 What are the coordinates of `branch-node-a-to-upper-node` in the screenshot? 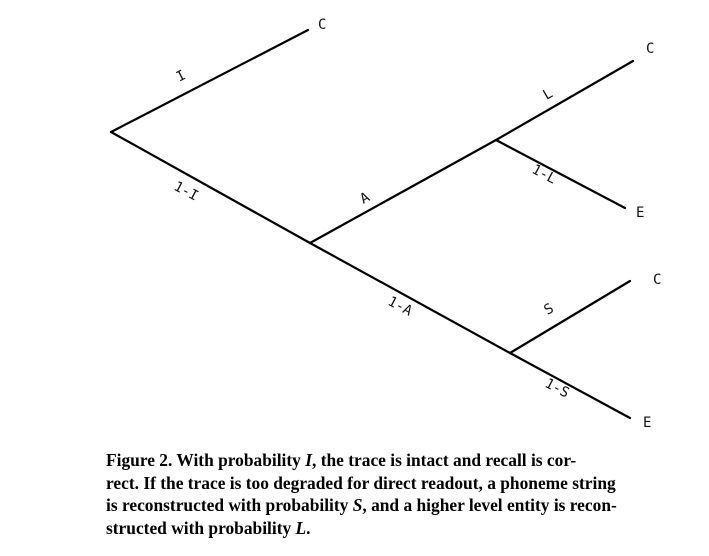 It's located at (403, 191).